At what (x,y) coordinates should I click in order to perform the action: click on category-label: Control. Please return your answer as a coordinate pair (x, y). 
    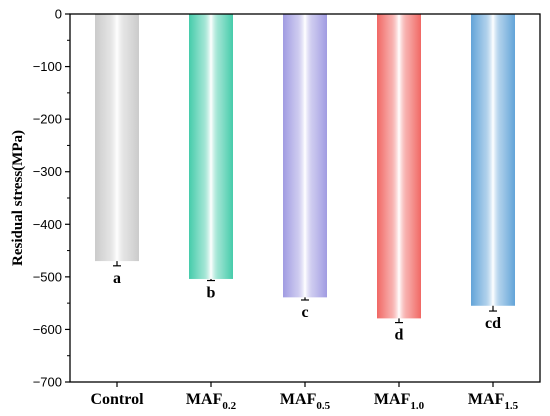
    Looking at the image, I should click on (117, 399).